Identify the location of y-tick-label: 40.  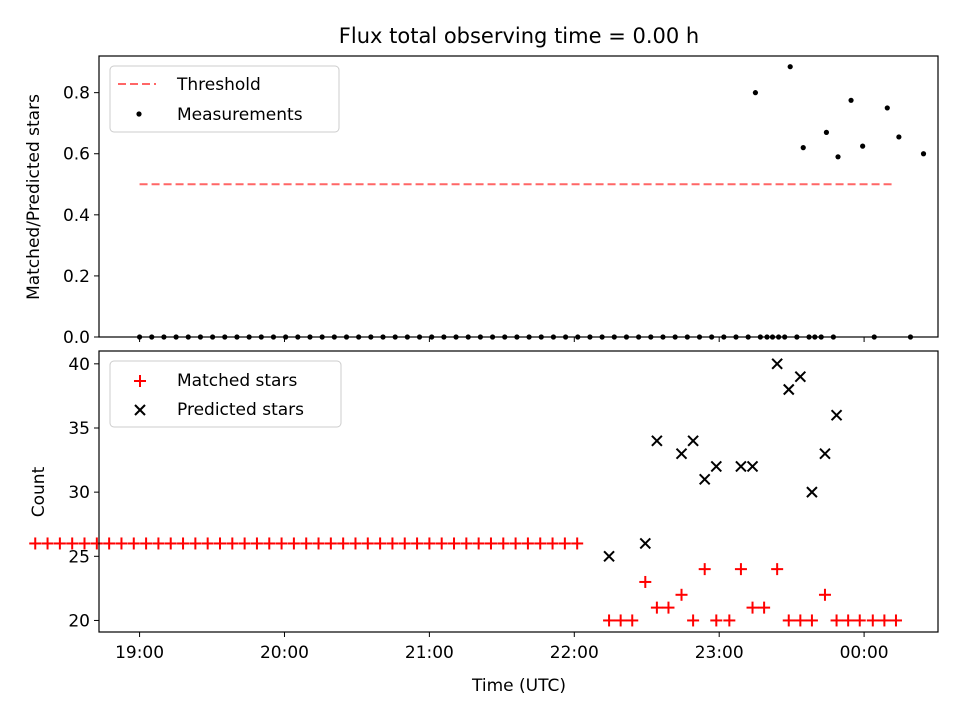
(79, 365).